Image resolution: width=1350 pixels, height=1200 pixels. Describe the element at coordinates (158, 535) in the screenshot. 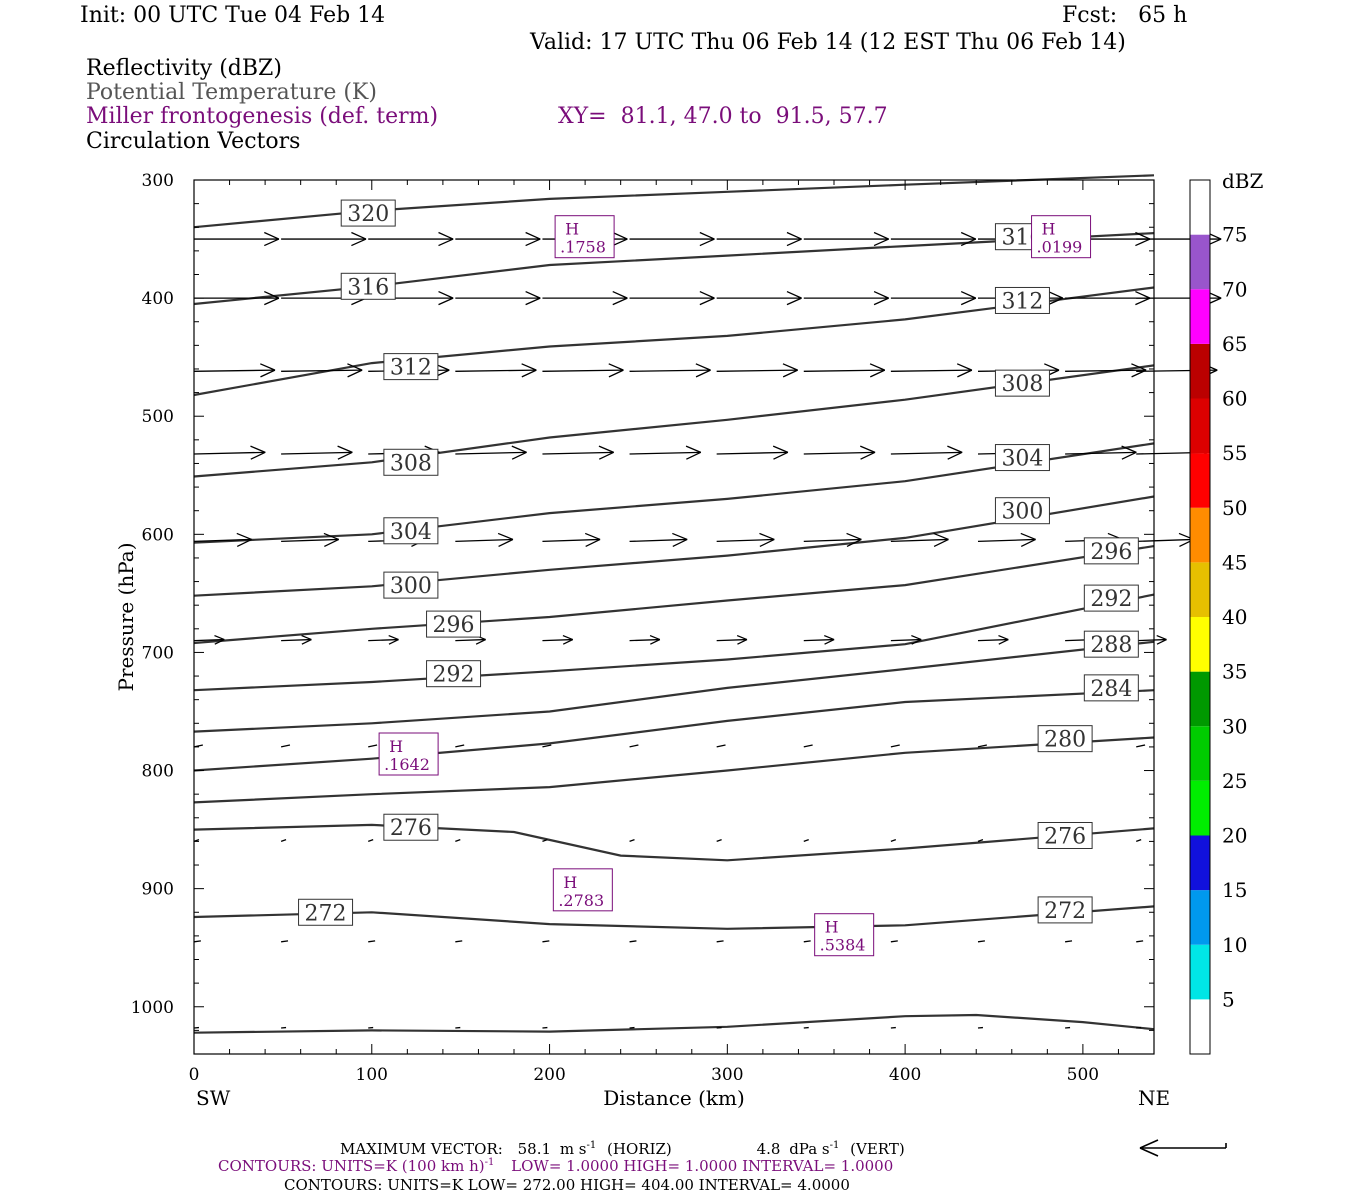

I see `y-tick-label-600: 600` at that location.